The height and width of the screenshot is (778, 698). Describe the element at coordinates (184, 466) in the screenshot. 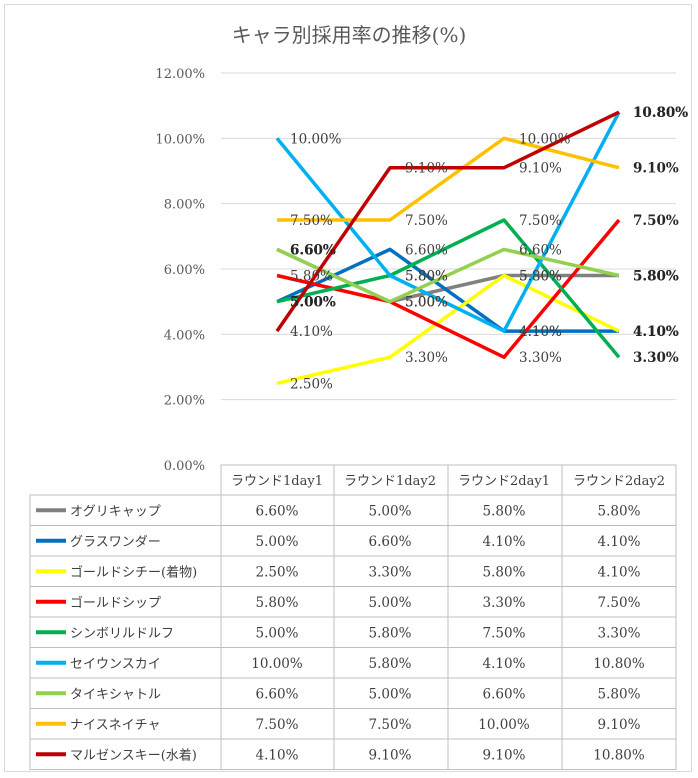

I see `y-tick-label: 0.00%` at that location.